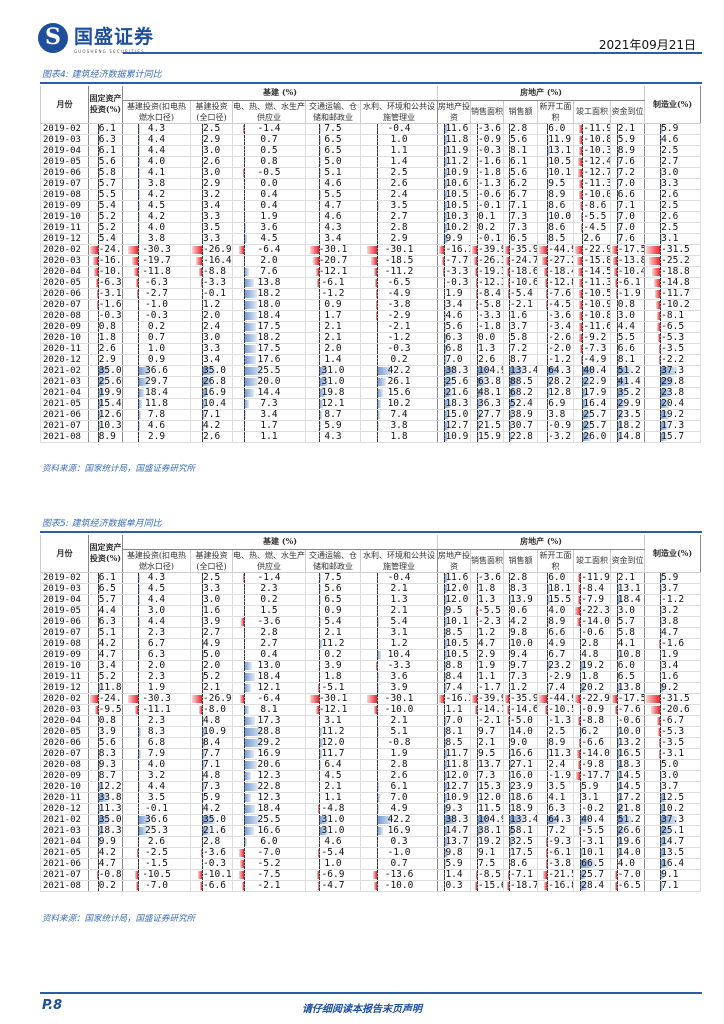 This screenshot has width=724, height=1024. What do you see at coordinates (454, 720) in the screenshot?
I see `cell-value: 7.0` at bounding box center [454, 720].